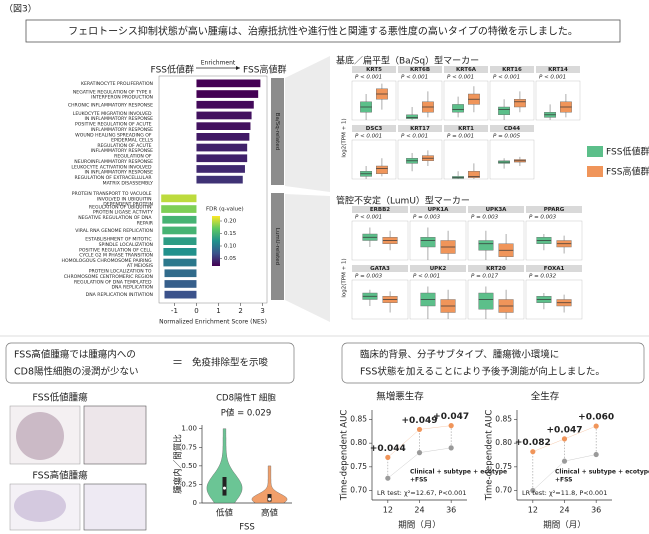 This screenshot has width=649, height=534. I want to click on heading-box, so click(150, 363).